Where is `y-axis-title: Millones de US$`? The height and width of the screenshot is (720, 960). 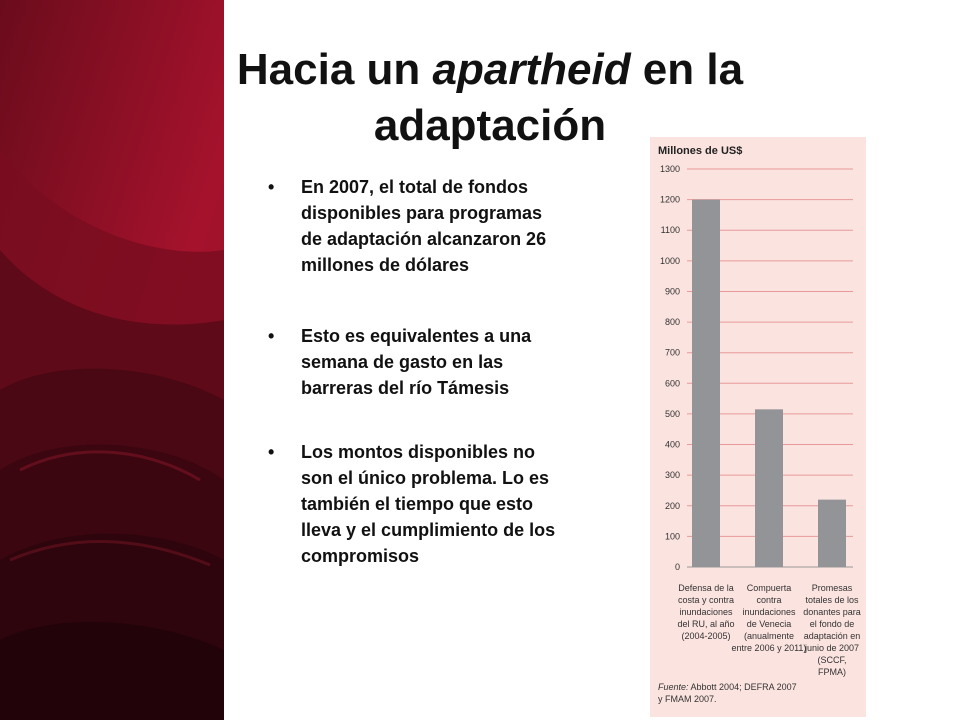 y-axis-title: Millones de US$ is located at coordinates (700, 151).